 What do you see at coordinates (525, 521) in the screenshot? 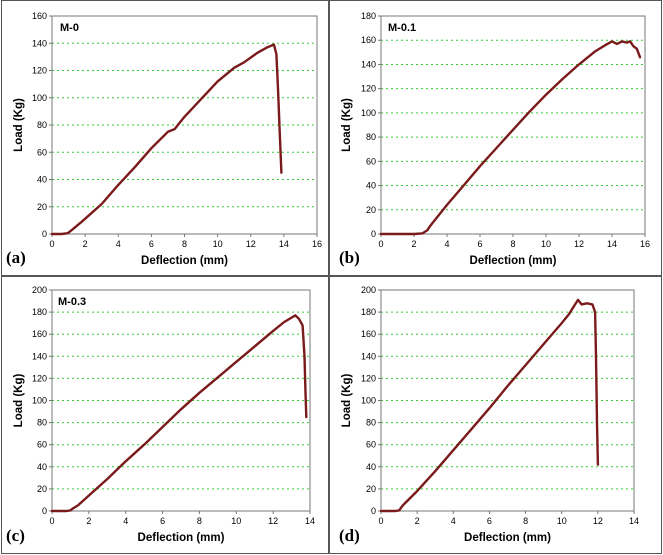
I see `x-tick-label-d-4: 8` at bounding box center [525, 521].